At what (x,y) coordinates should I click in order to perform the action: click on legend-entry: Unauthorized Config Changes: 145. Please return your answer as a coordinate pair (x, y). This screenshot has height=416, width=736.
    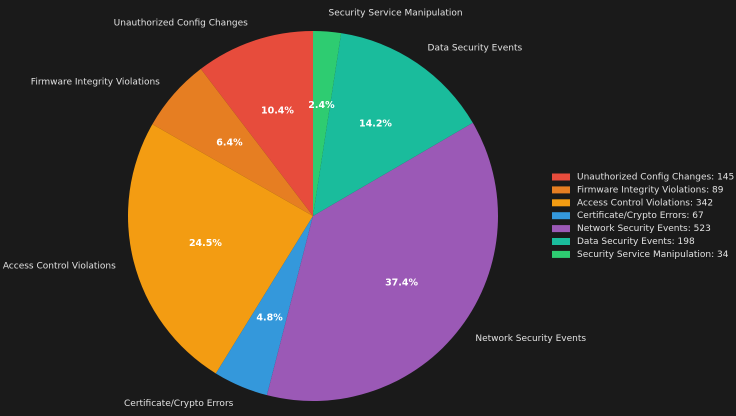
    Looking at the image, I should click on (655, 178).